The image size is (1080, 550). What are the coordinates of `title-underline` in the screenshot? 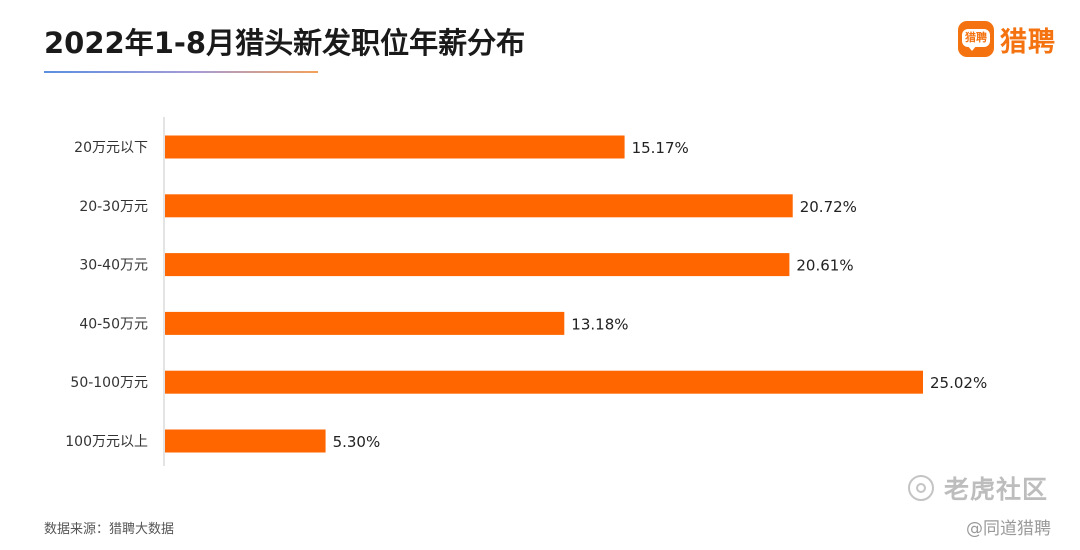 It's located at (181, 72).